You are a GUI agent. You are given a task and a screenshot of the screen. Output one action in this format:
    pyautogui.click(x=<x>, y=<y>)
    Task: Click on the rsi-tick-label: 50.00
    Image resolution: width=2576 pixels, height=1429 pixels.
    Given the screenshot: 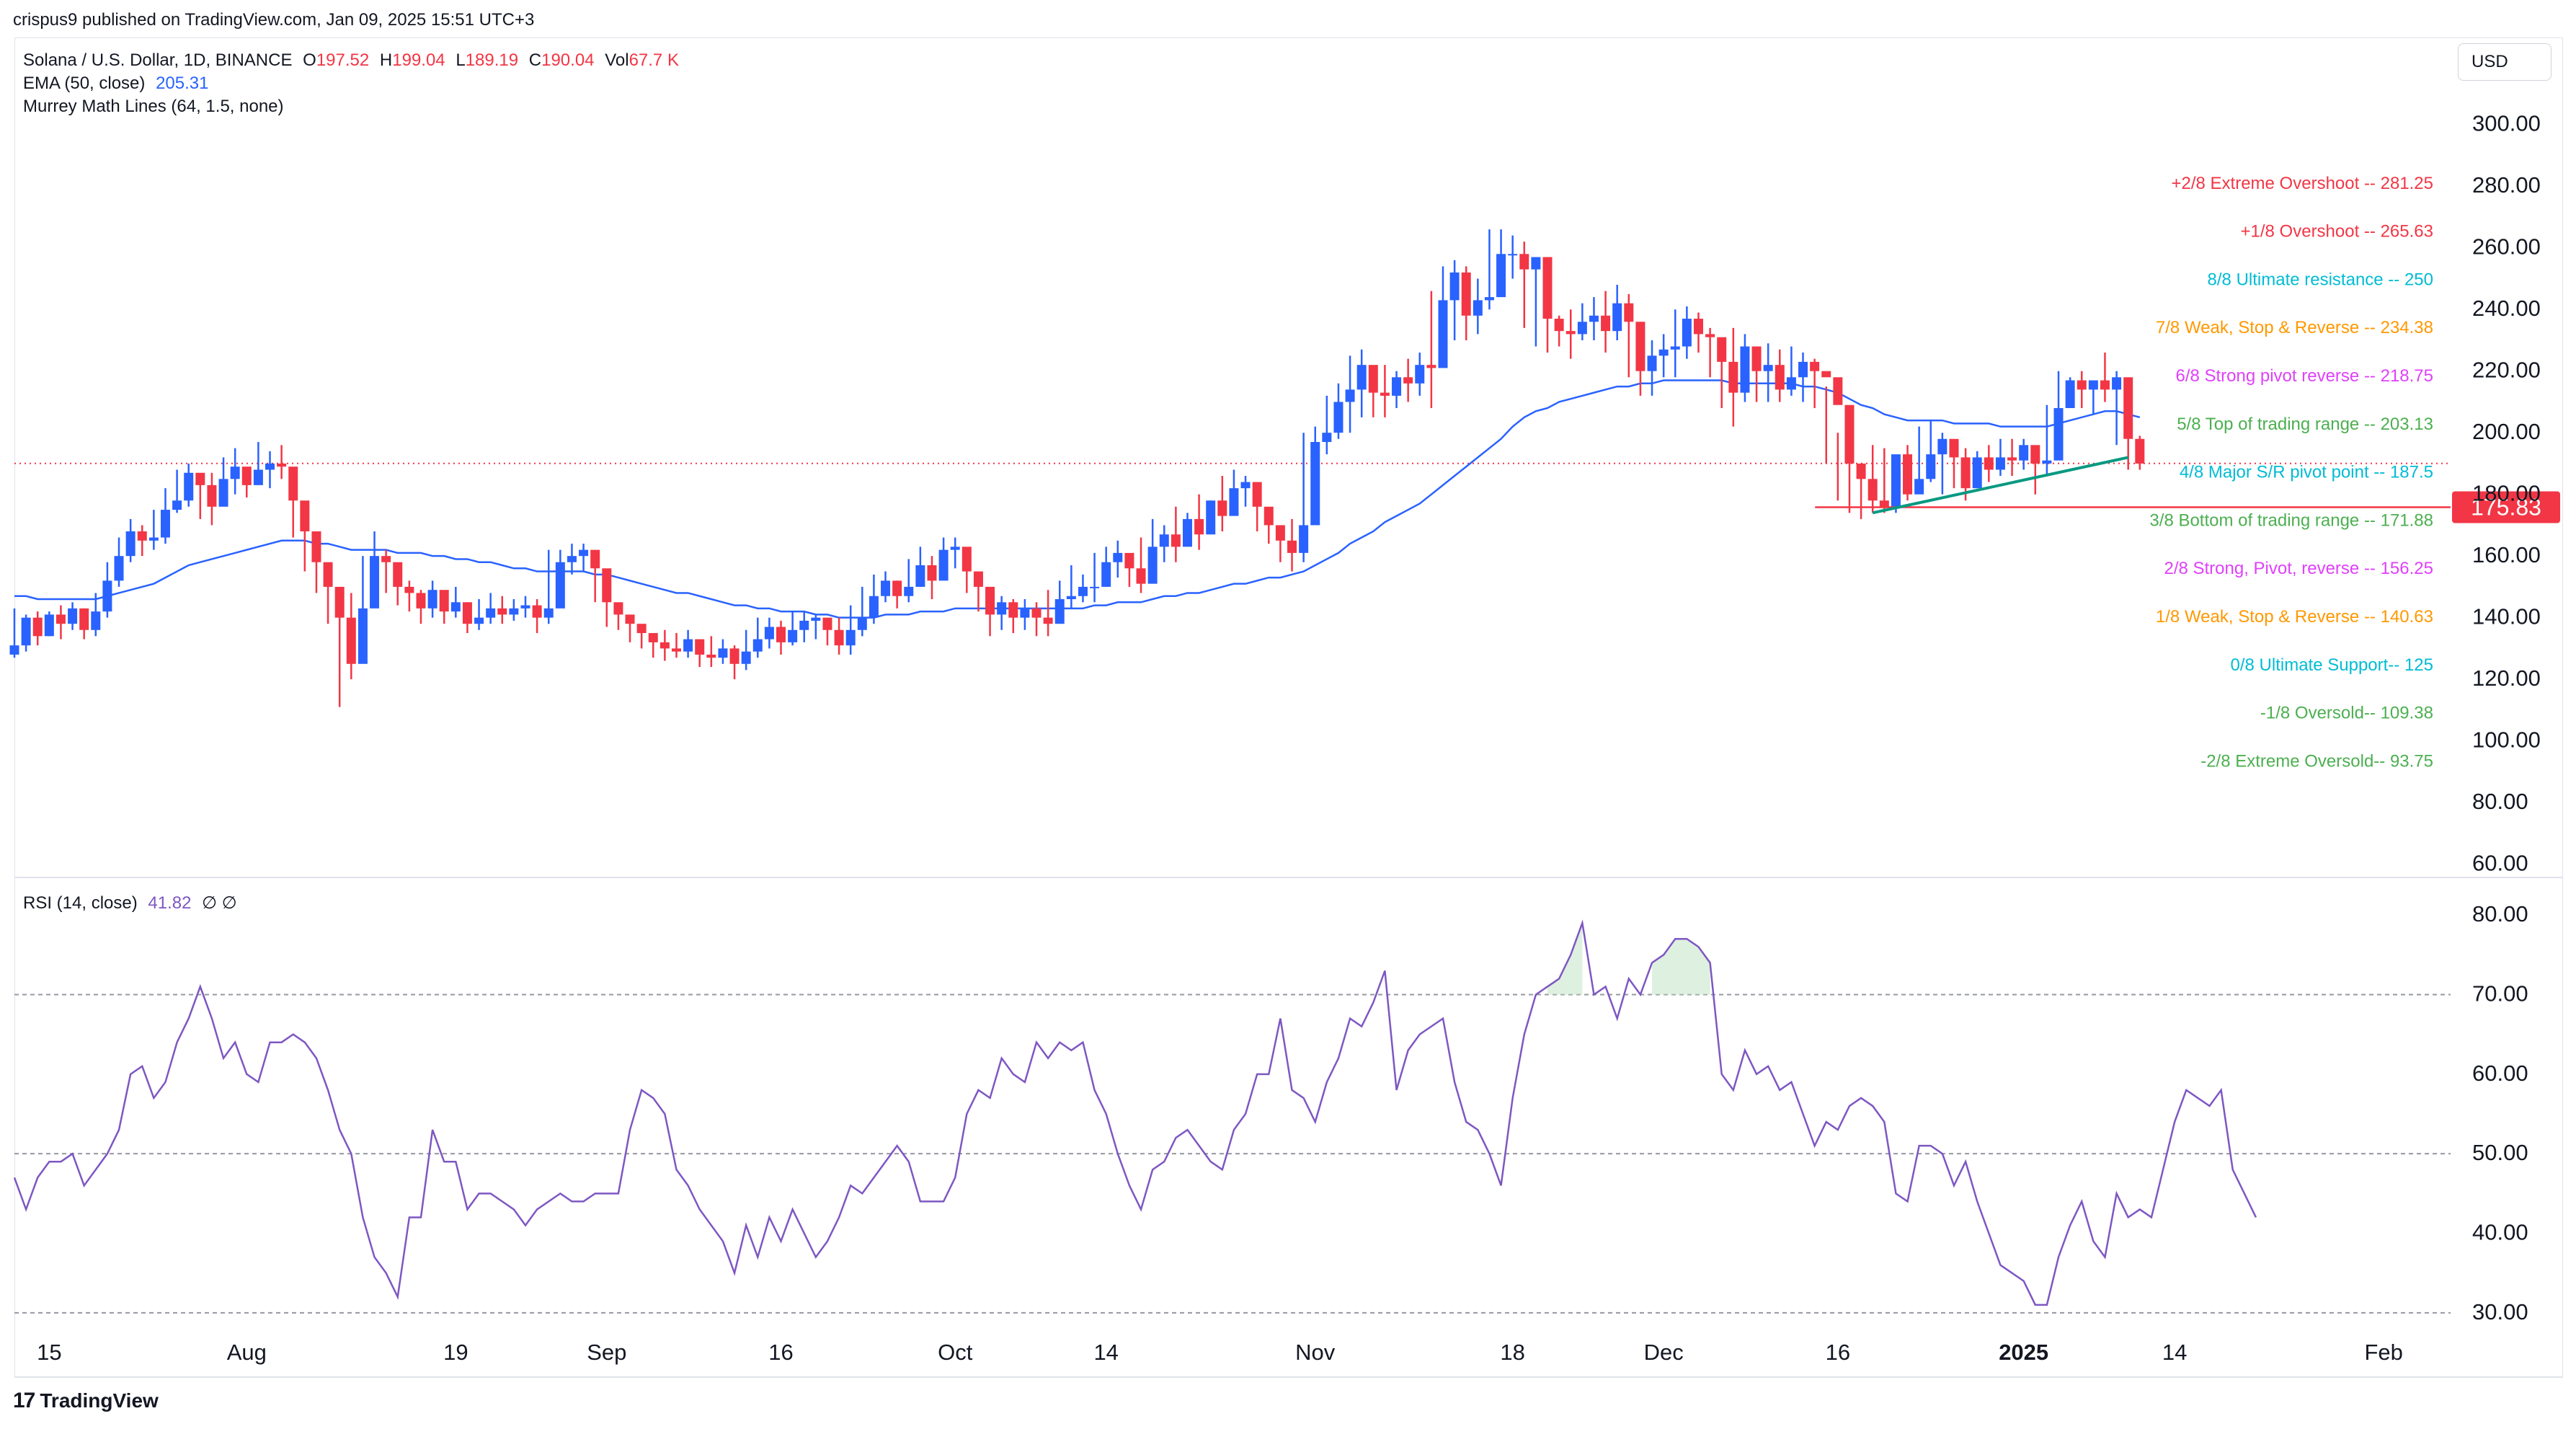 What is the action you would take?
    pyautogui.click(x=2500, y=1153)
    